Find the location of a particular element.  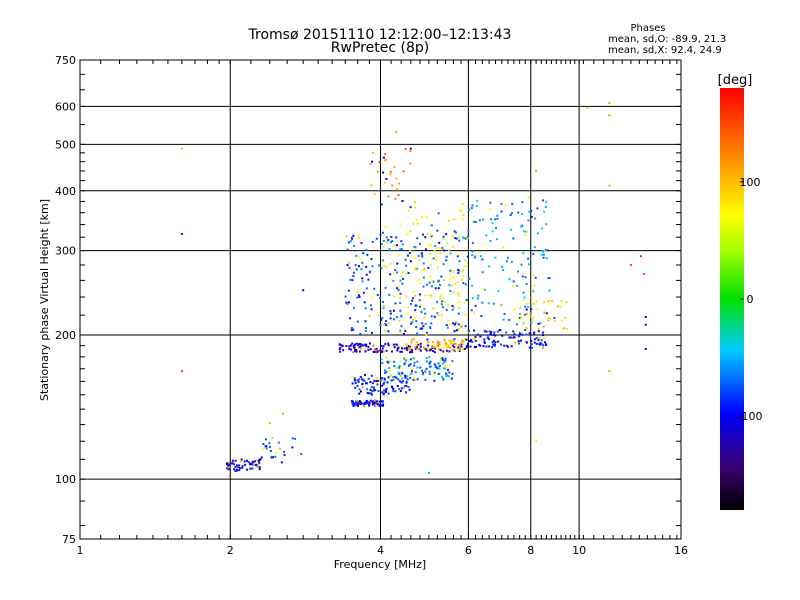

y-tick-label: 300 is located at coordinates (65, 251).